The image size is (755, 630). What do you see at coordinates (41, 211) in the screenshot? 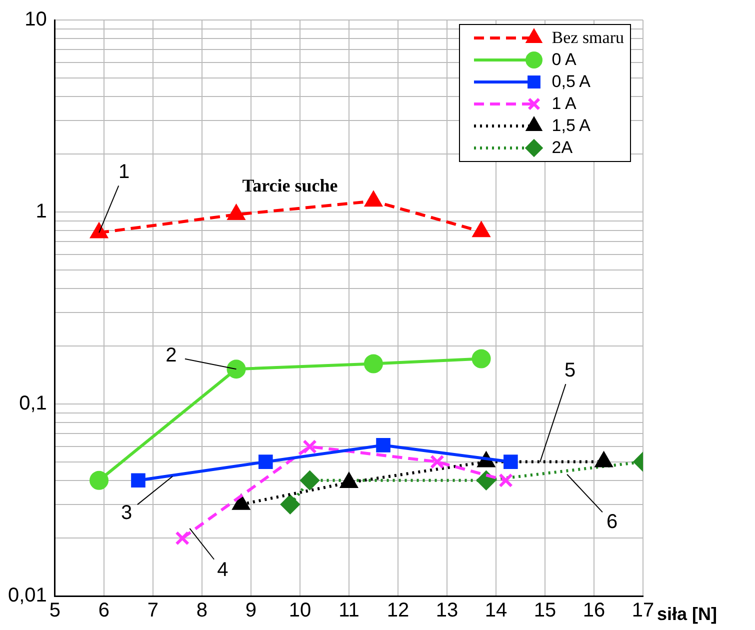
I see `y-tick-label: 1` at bounding box center [41, 211].